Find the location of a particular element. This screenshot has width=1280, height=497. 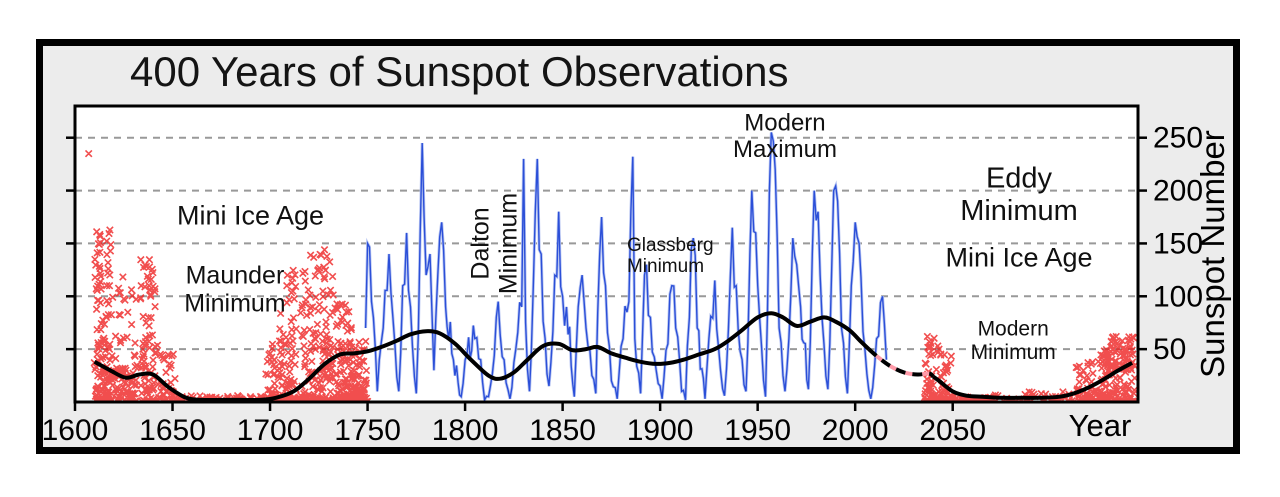

x-tick-label: 1800 is located at coordinates (465, 430).